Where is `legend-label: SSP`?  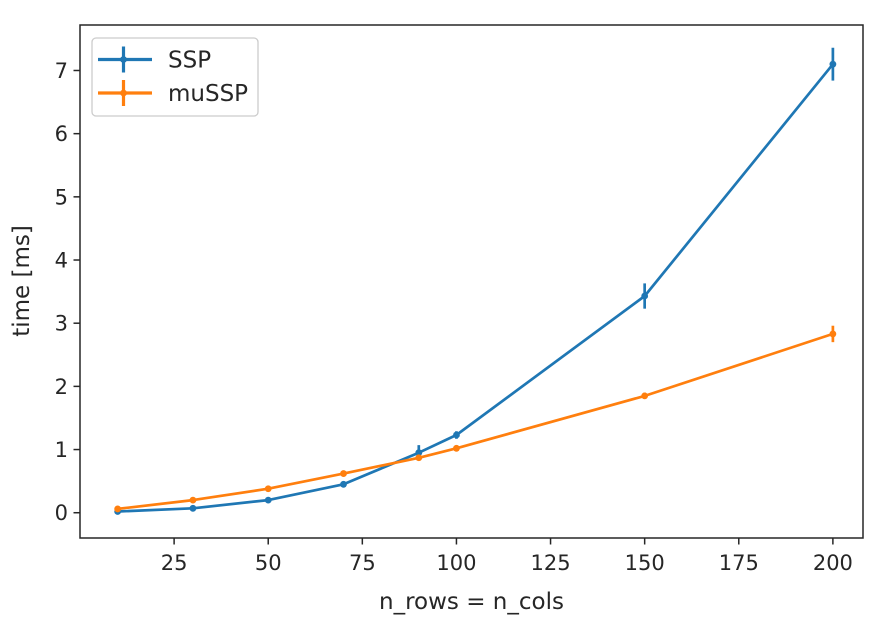 legend-label: SSP is located at coordinates (189, 61).